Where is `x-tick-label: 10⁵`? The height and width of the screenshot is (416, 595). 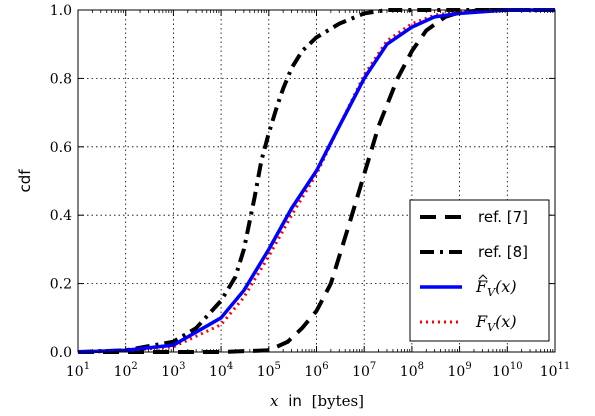
x-tick-label: 10⁵ is located at coordinates (269, 370).